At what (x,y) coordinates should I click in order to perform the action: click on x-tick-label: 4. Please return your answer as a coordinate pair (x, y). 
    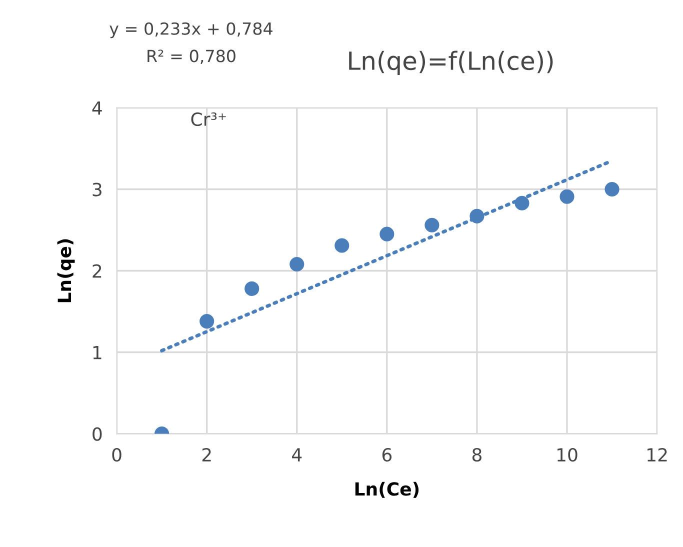
    Looking at the image, I should click on (297, 455).